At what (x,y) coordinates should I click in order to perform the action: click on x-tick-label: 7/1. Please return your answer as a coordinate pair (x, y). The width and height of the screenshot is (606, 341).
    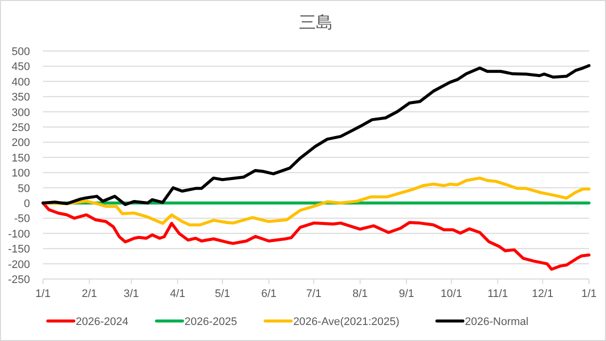
    Looking at the image, I should click on (314, 294).